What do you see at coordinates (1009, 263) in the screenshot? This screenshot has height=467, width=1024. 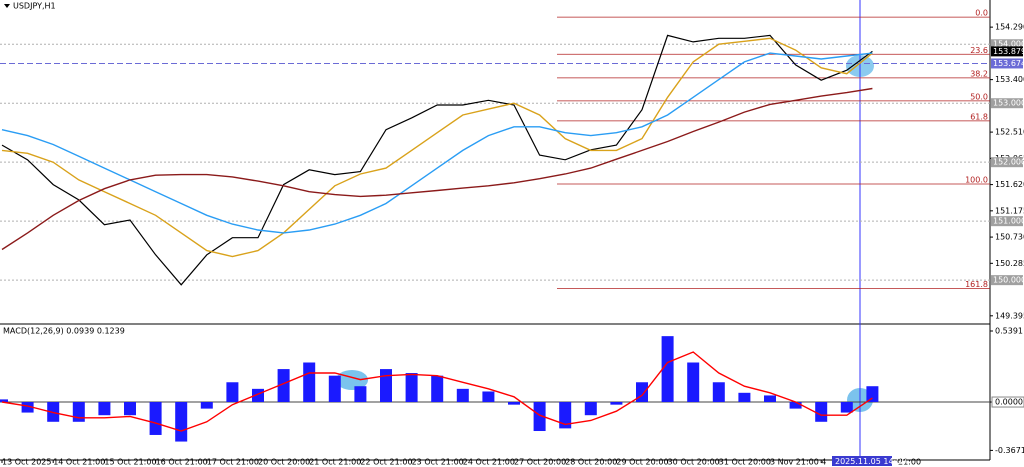 I see `y-tick-label: 150.285` at bounding box center [1009, 263].